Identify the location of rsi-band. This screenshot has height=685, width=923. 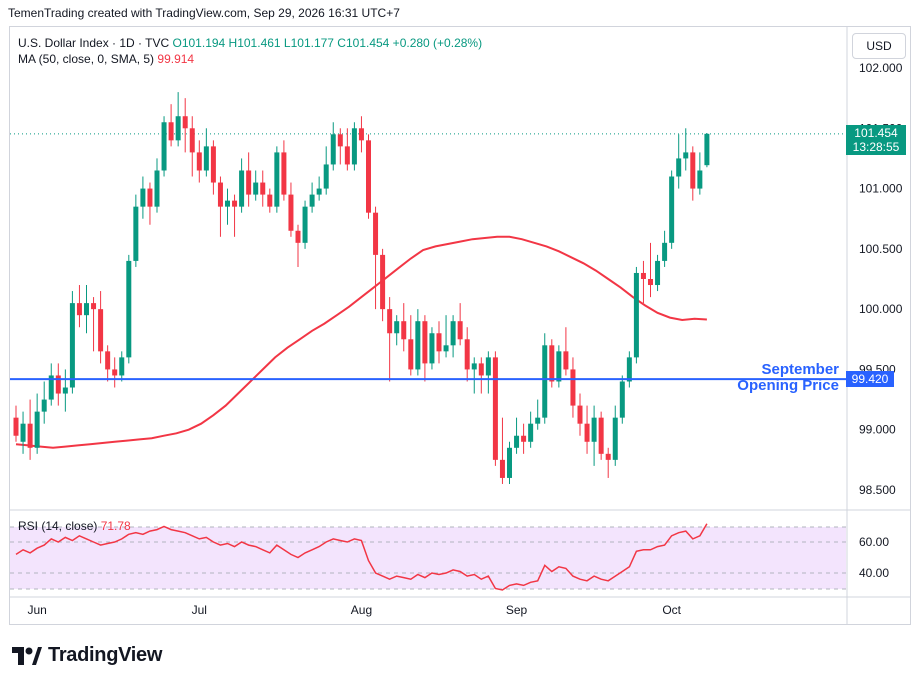
(428, 558).